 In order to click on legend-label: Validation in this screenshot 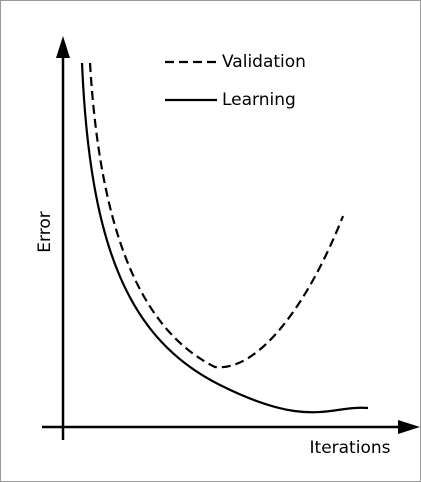, I will do `click(264, 62)`.